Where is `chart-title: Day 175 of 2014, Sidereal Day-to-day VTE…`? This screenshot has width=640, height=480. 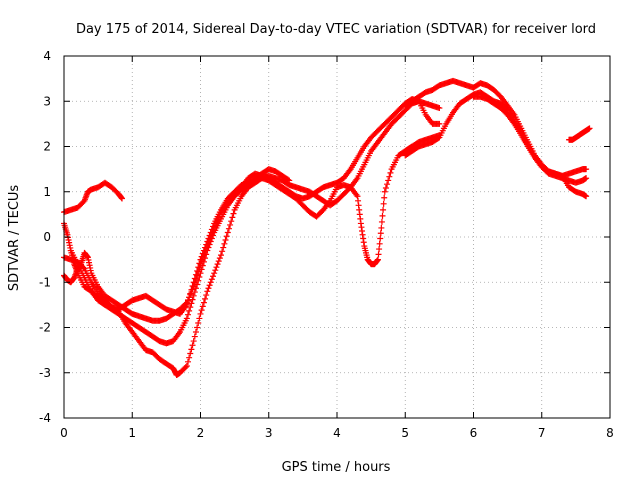 chart-title: Day 175 of 2014, Sidereal Day-to-day VTE… is located at coordinates (336, 29).